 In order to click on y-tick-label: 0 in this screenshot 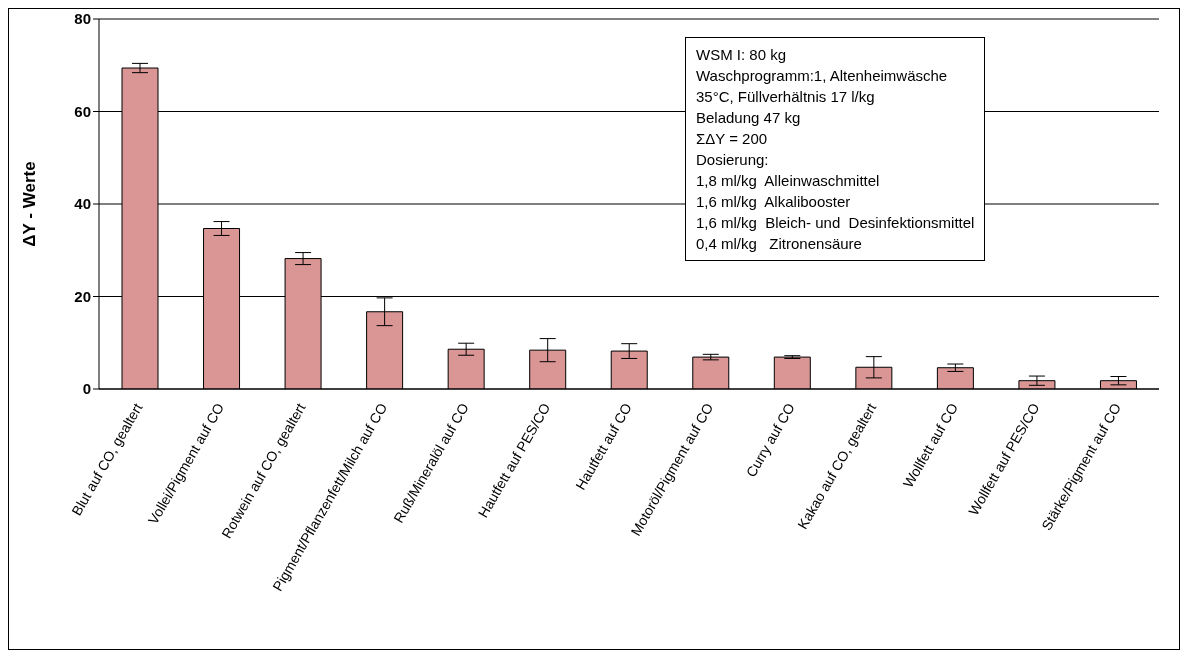, I will do `click(86, 389)`.